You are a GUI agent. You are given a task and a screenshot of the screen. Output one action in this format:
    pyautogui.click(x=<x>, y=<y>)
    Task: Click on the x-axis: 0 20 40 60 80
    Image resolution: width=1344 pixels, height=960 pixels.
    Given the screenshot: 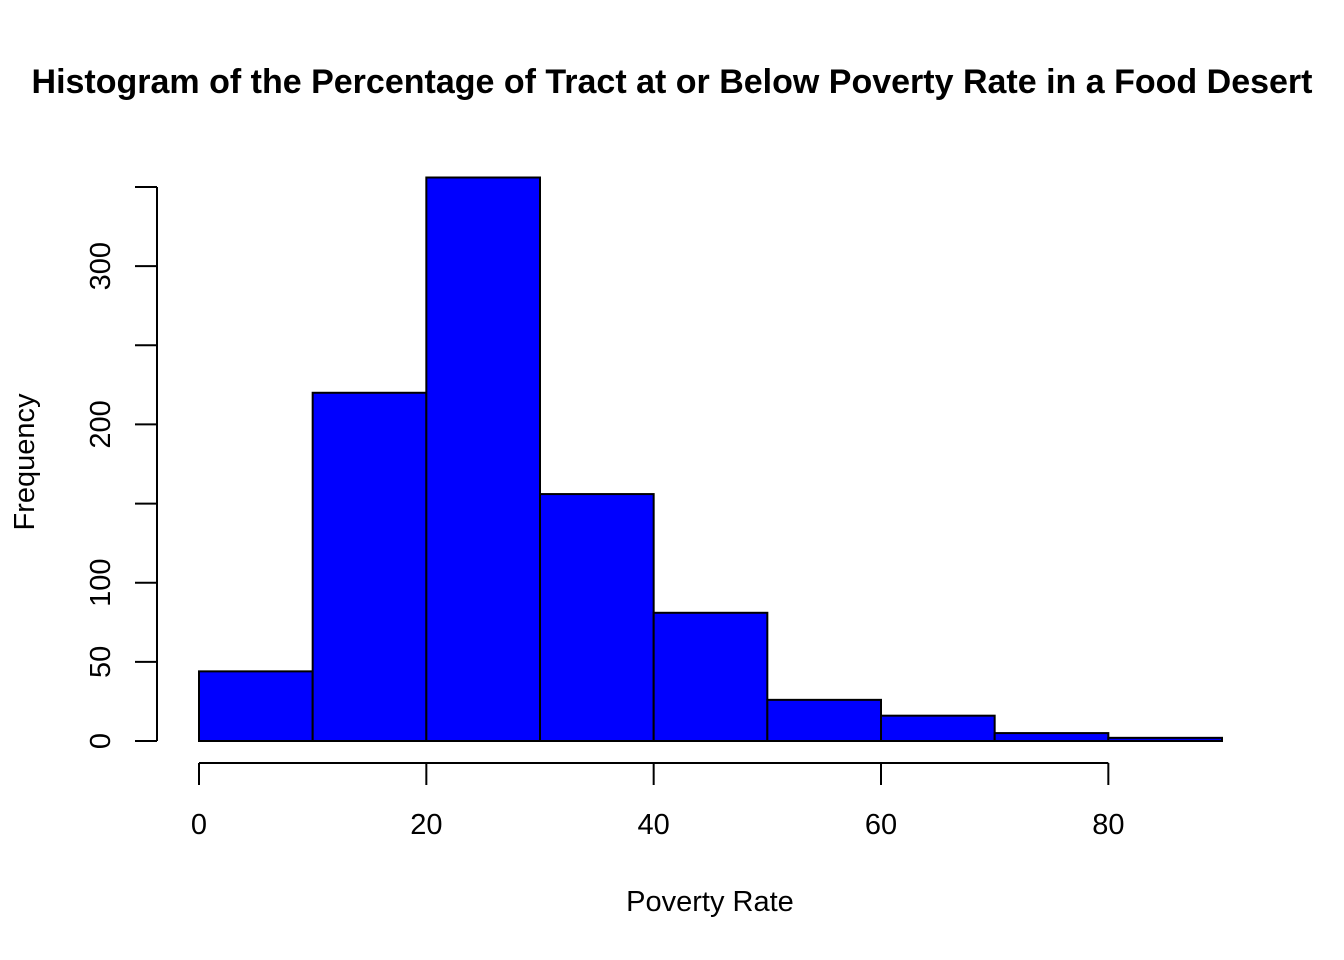 What is the action you would take?
    pyautogui.click(x=657, y=801)
    